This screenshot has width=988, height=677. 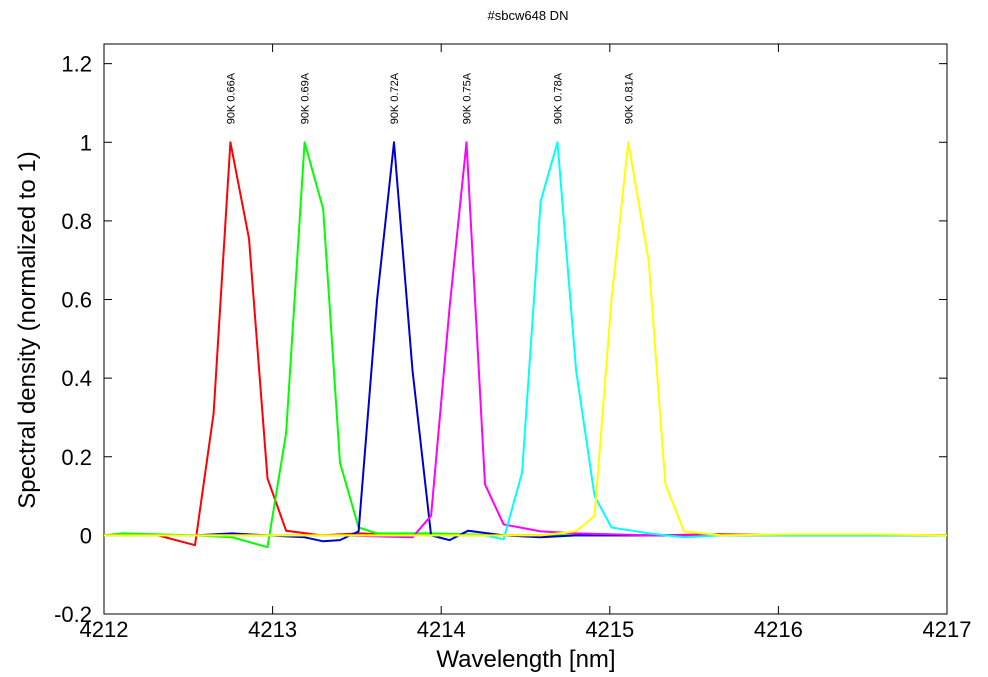 I want to click on y-tick-label: -0.2, so click(x=73, y=614).